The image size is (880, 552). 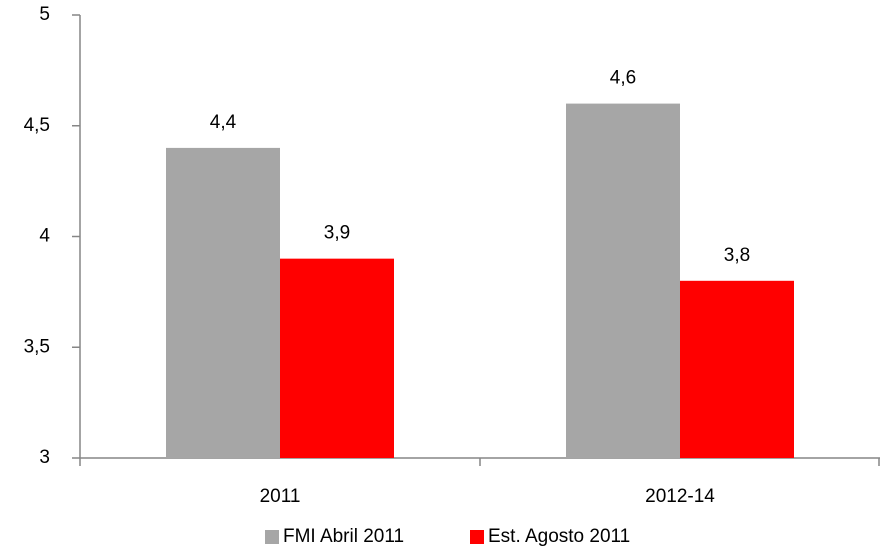 What do you see at coordinates (280, 496) in the screenshot?
I see `x-tick-label: 2011` at bounding box center [280, 496].